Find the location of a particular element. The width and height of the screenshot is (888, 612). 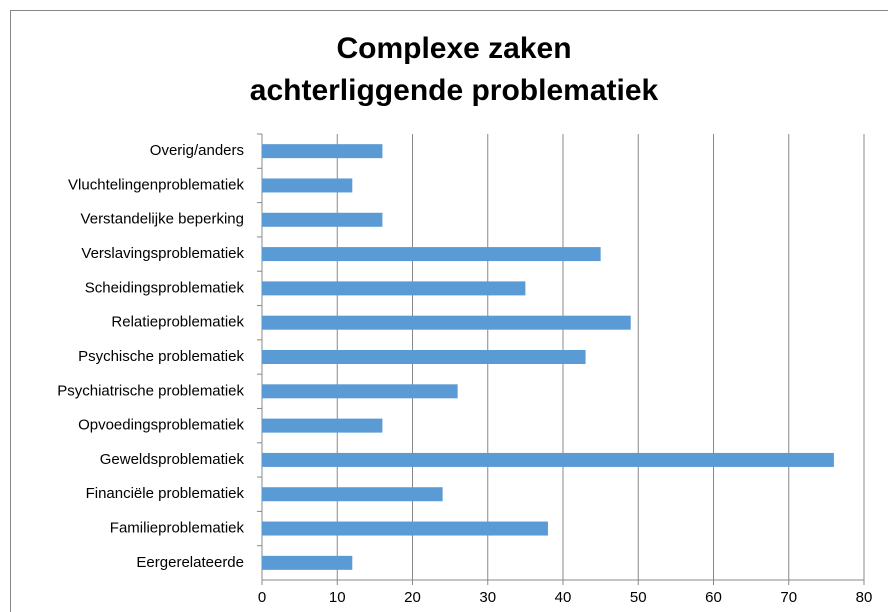

x-tick-label: 80 is located at coordinates (864, 597).